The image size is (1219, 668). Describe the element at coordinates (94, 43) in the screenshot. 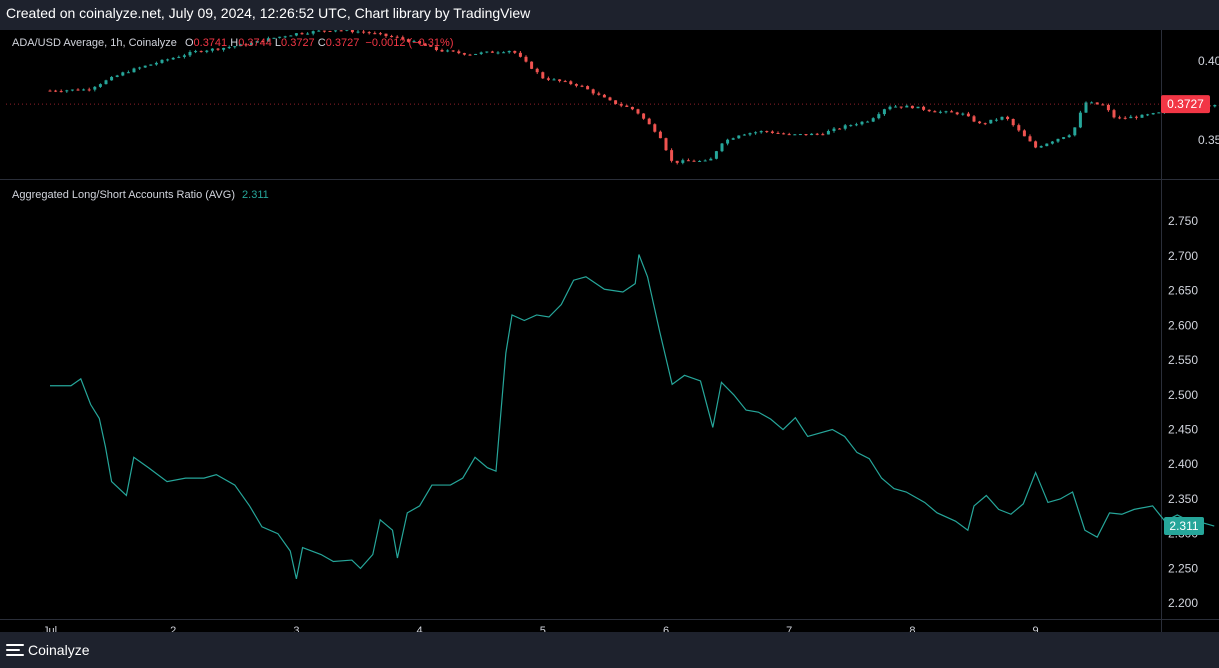

I see `price-symbol: ADA/USD Average, 1h, Coinalyze` at that location.